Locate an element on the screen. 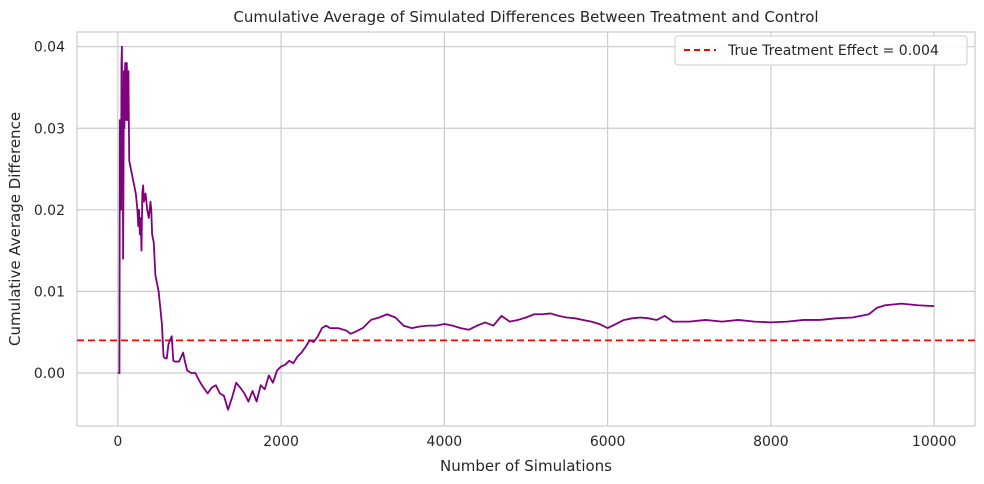 The height and width of the screenshot is (484, 984). y-tick-label: 0.03 is located at coordinates (49, 129).